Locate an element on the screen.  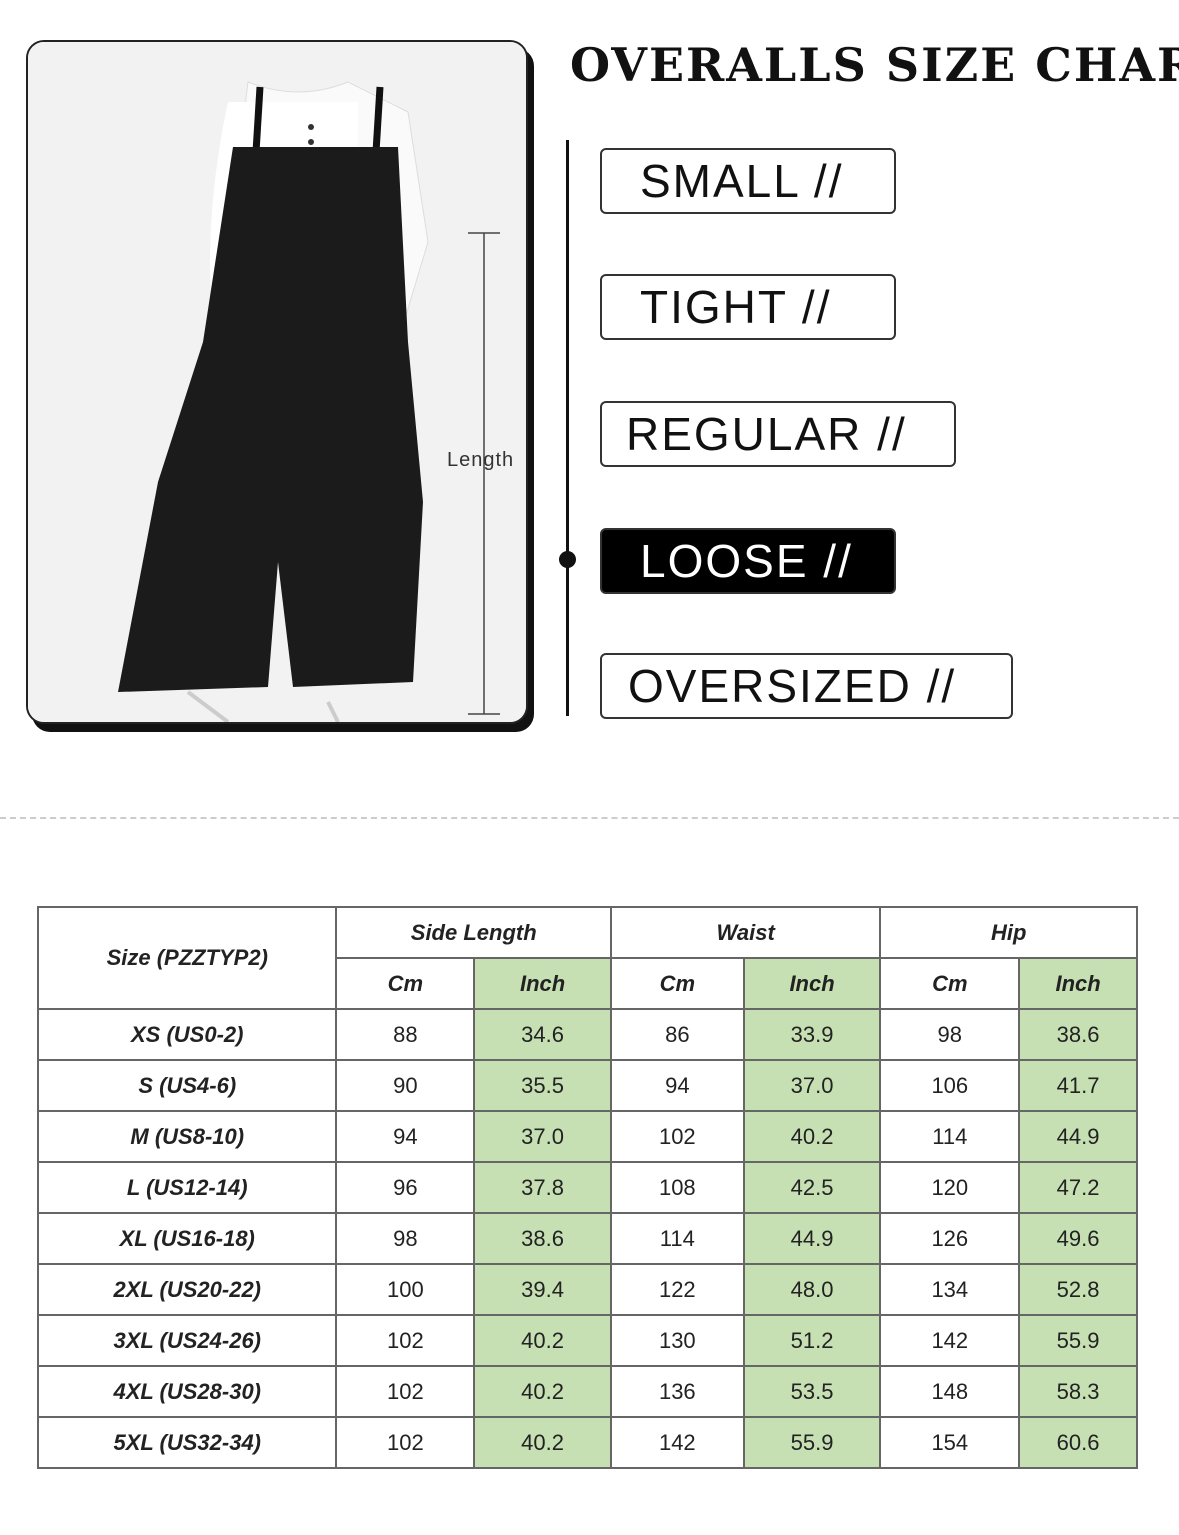
value-cell: 34.6 is located at coordinates (542, 1034).